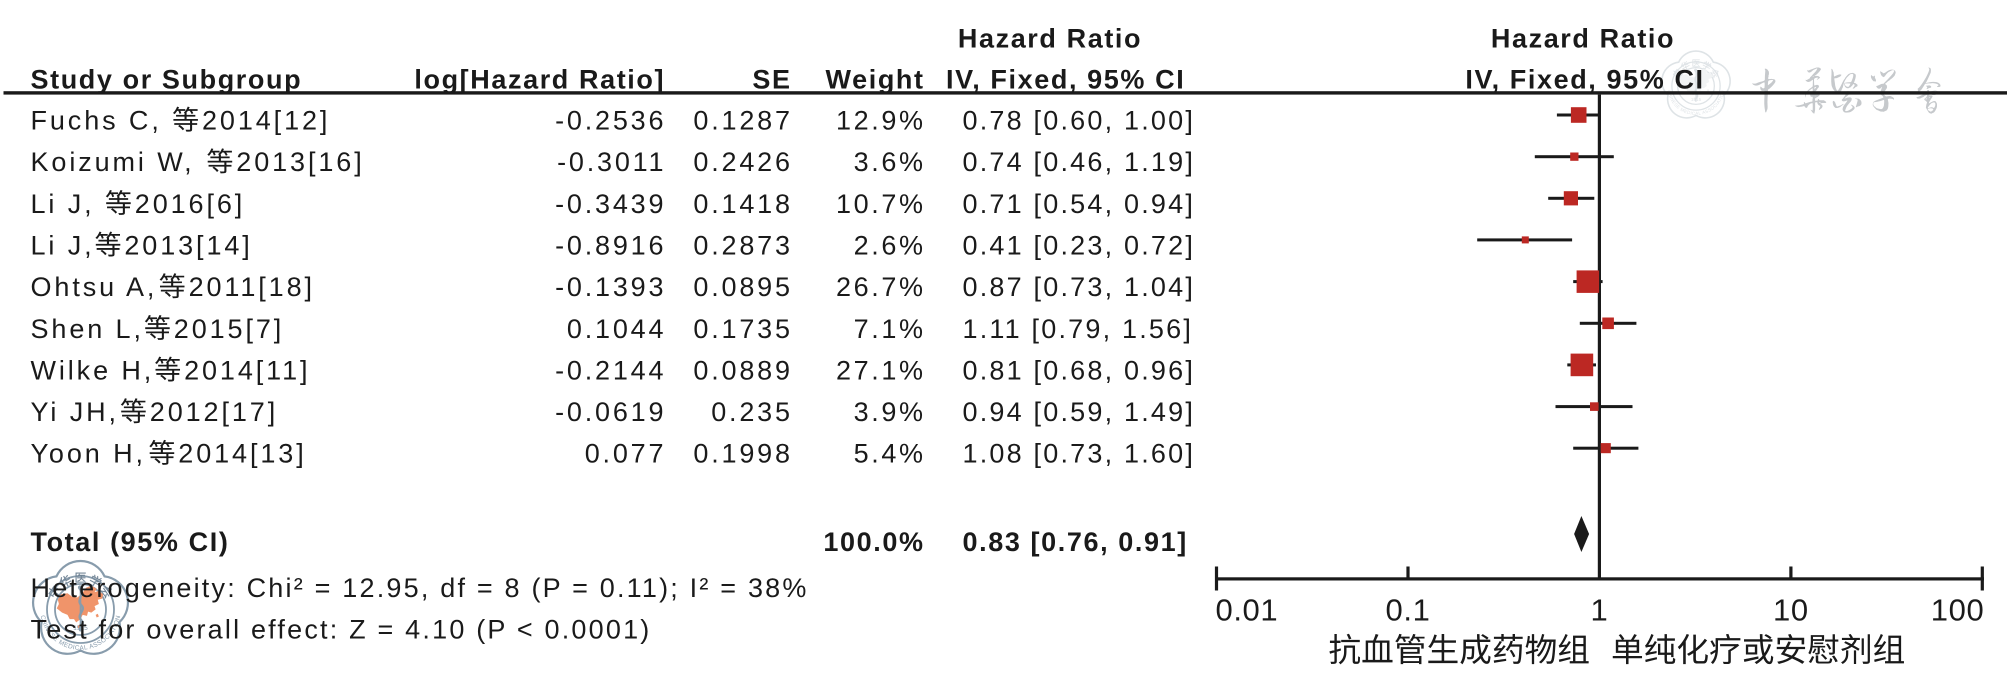  Describe the element at coordinates (1079, 454) in the screenshot. I see `svg-text: 1.08 [0.73, 1.60]` at that location.